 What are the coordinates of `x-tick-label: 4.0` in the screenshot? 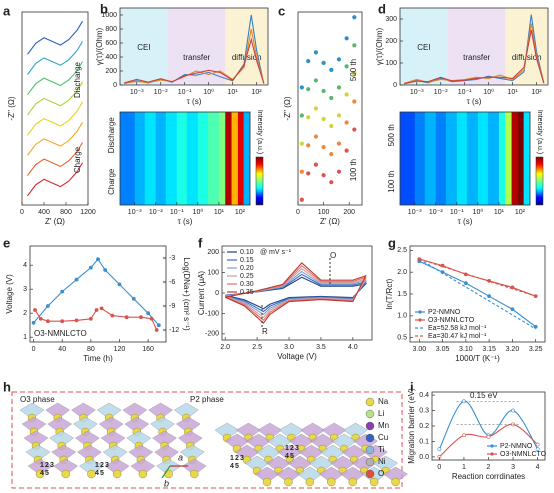 It's located at (353, 347).